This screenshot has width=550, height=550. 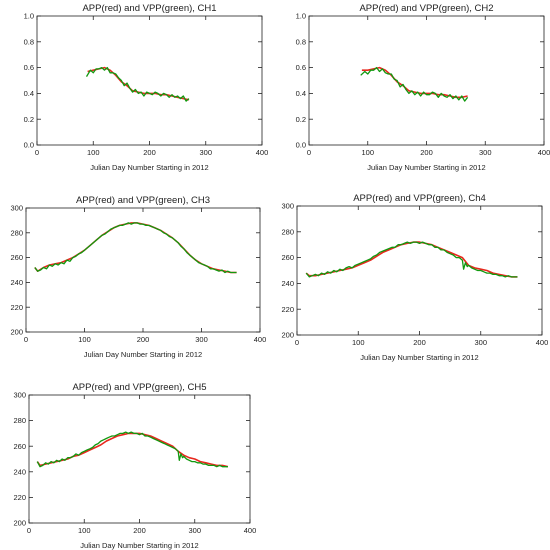 What do you see at coordinates (301, 93) in the screenshot?
I see `chart-2-y-tick-label: 0.4` at bounding box center [301, 93].